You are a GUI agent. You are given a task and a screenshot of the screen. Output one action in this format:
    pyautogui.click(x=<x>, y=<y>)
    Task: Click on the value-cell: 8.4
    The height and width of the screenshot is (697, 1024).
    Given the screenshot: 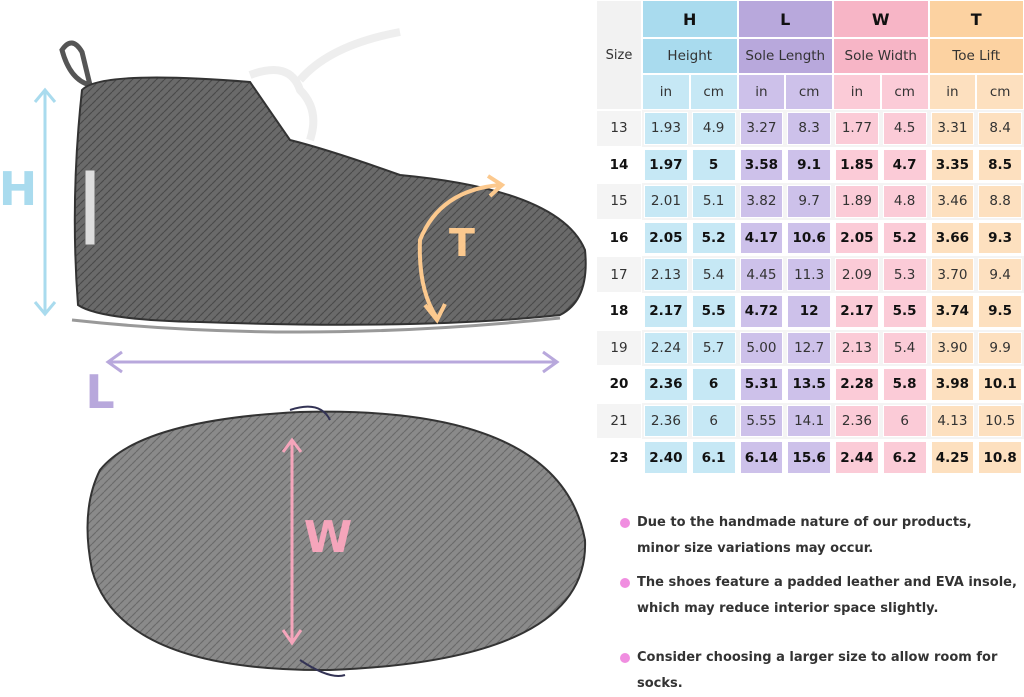 What is the action you would take?
    pyautogui.click(x=1000, y=128)
    